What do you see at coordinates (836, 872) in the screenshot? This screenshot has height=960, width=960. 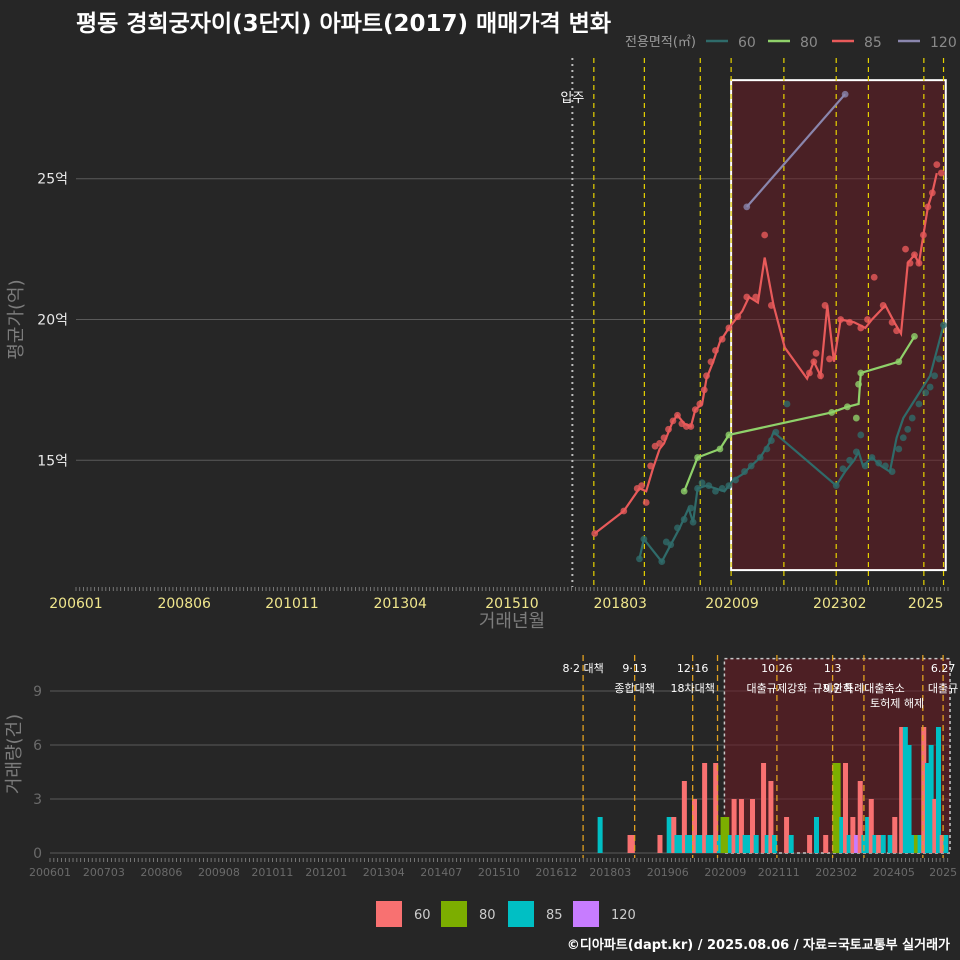 I see `x-tick-label: 202302` at bounding box center [836, 872].